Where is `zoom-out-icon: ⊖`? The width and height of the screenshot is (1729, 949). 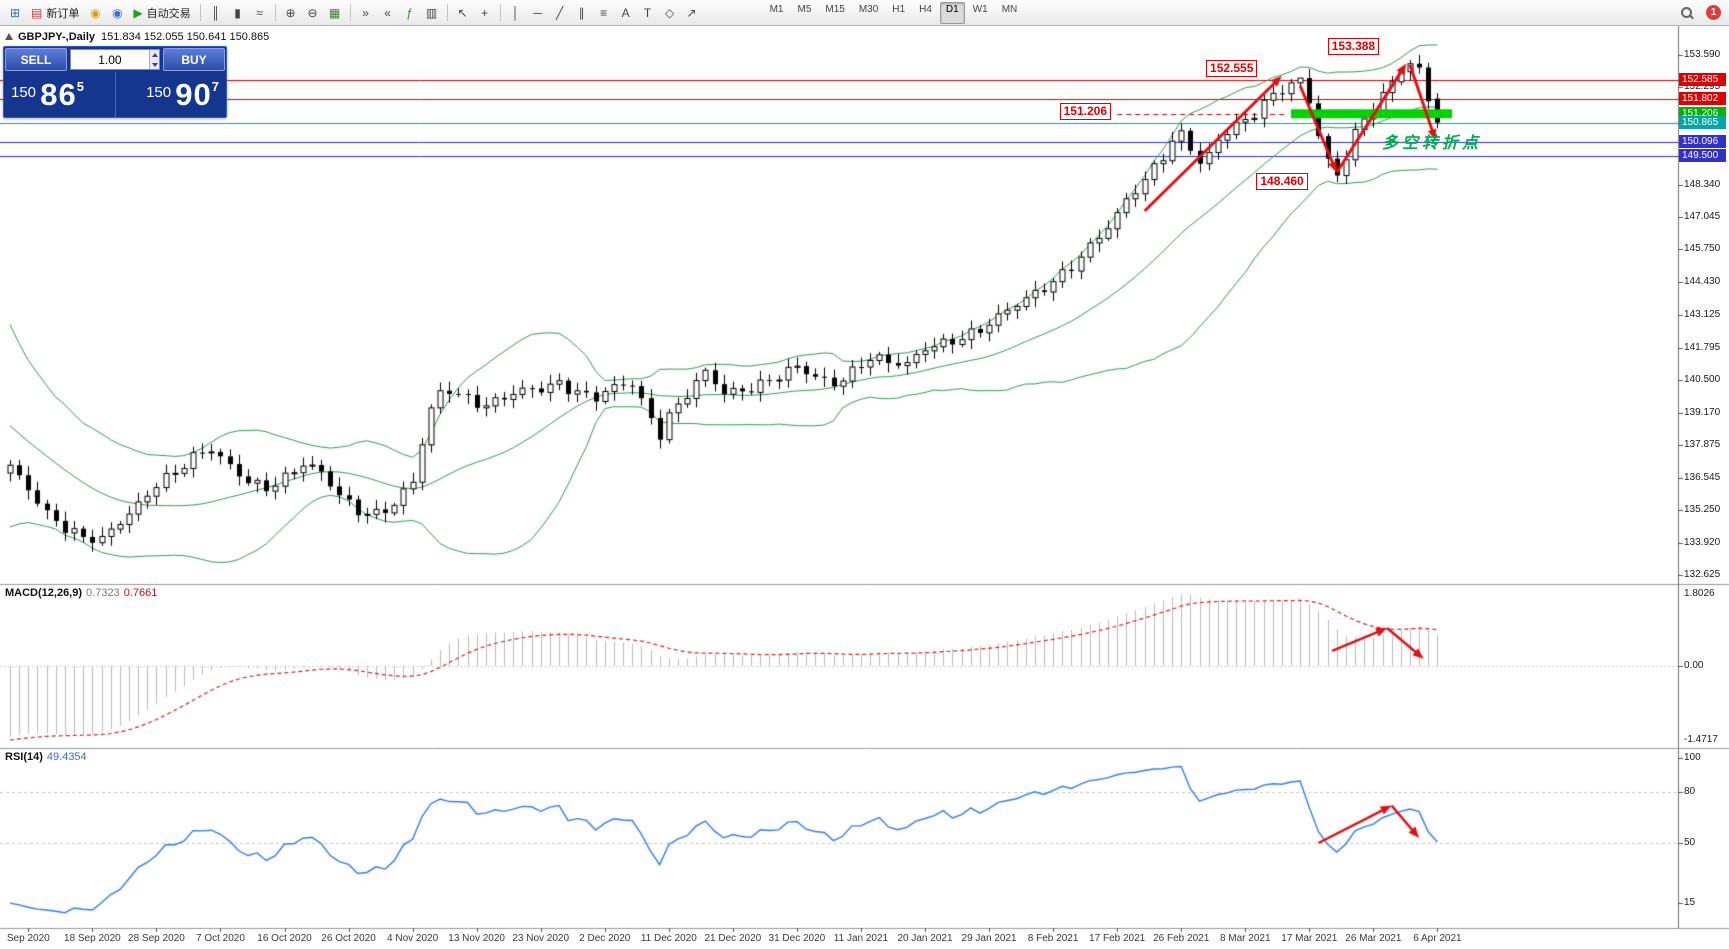
zoom-out-icon: ⊖ is located at coordinates (313, 13).